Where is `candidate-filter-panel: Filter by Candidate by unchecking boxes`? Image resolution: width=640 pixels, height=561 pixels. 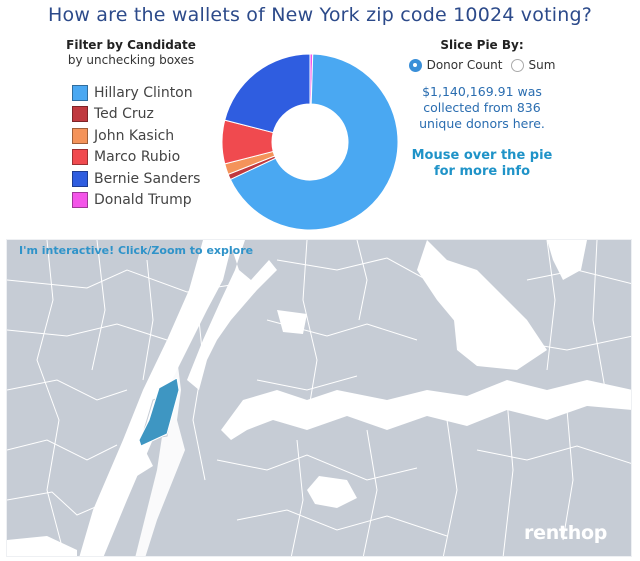
candidate-filter-panel: Filter by Candidate by unchecking boxes is located at coordinates (131, 52).